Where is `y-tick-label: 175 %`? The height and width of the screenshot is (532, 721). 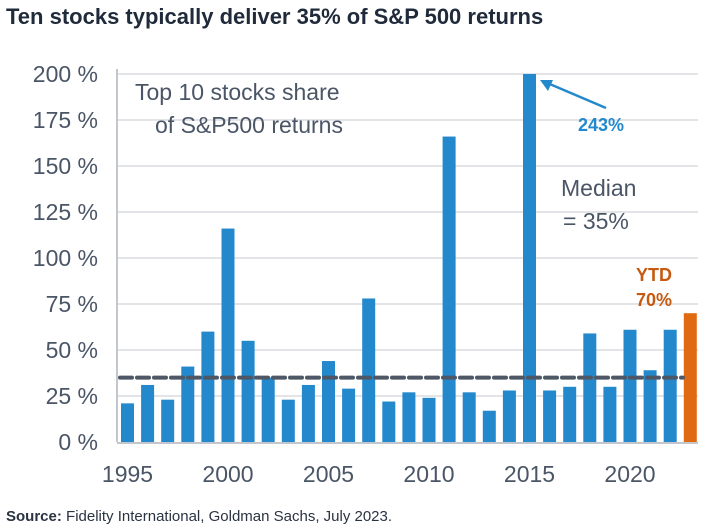 y-tick-label: 175 % is located at coordinates (65, 120).